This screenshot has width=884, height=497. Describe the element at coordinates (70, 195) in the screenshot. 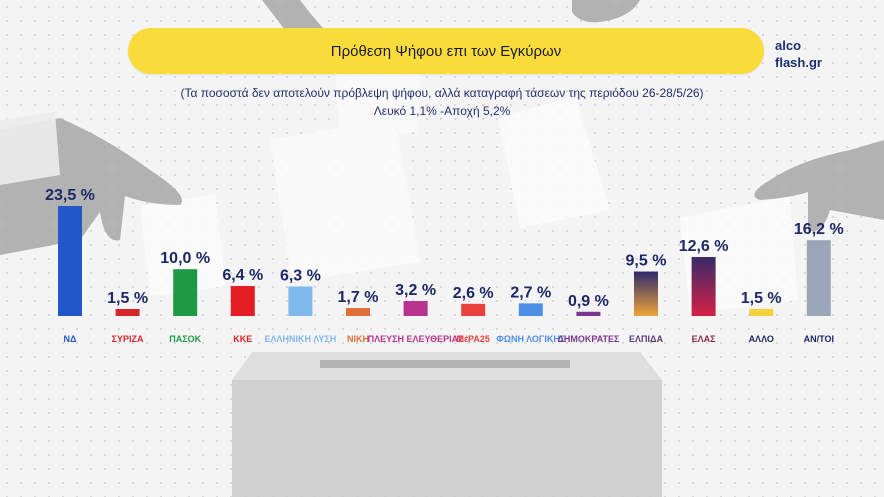

I see `value-label-0: 23,5 %` at that location.